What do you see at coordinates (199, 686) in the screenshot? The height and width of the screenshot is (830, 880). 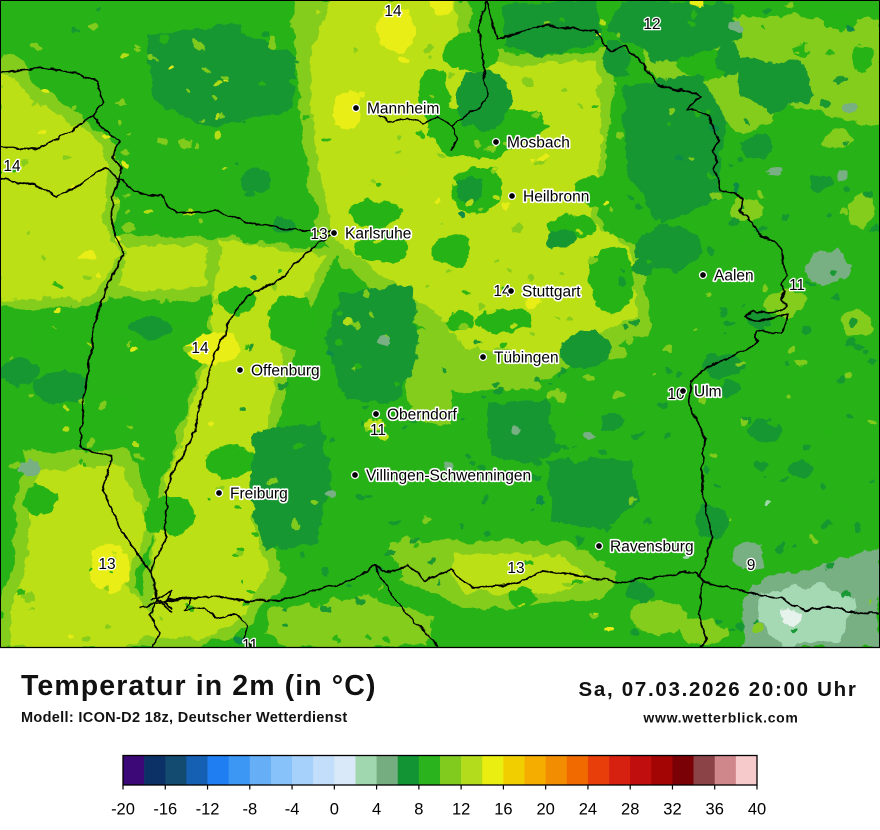 I see `svg-text: Temperatur in 2m (in °C)` at bounding box center [199, 686].